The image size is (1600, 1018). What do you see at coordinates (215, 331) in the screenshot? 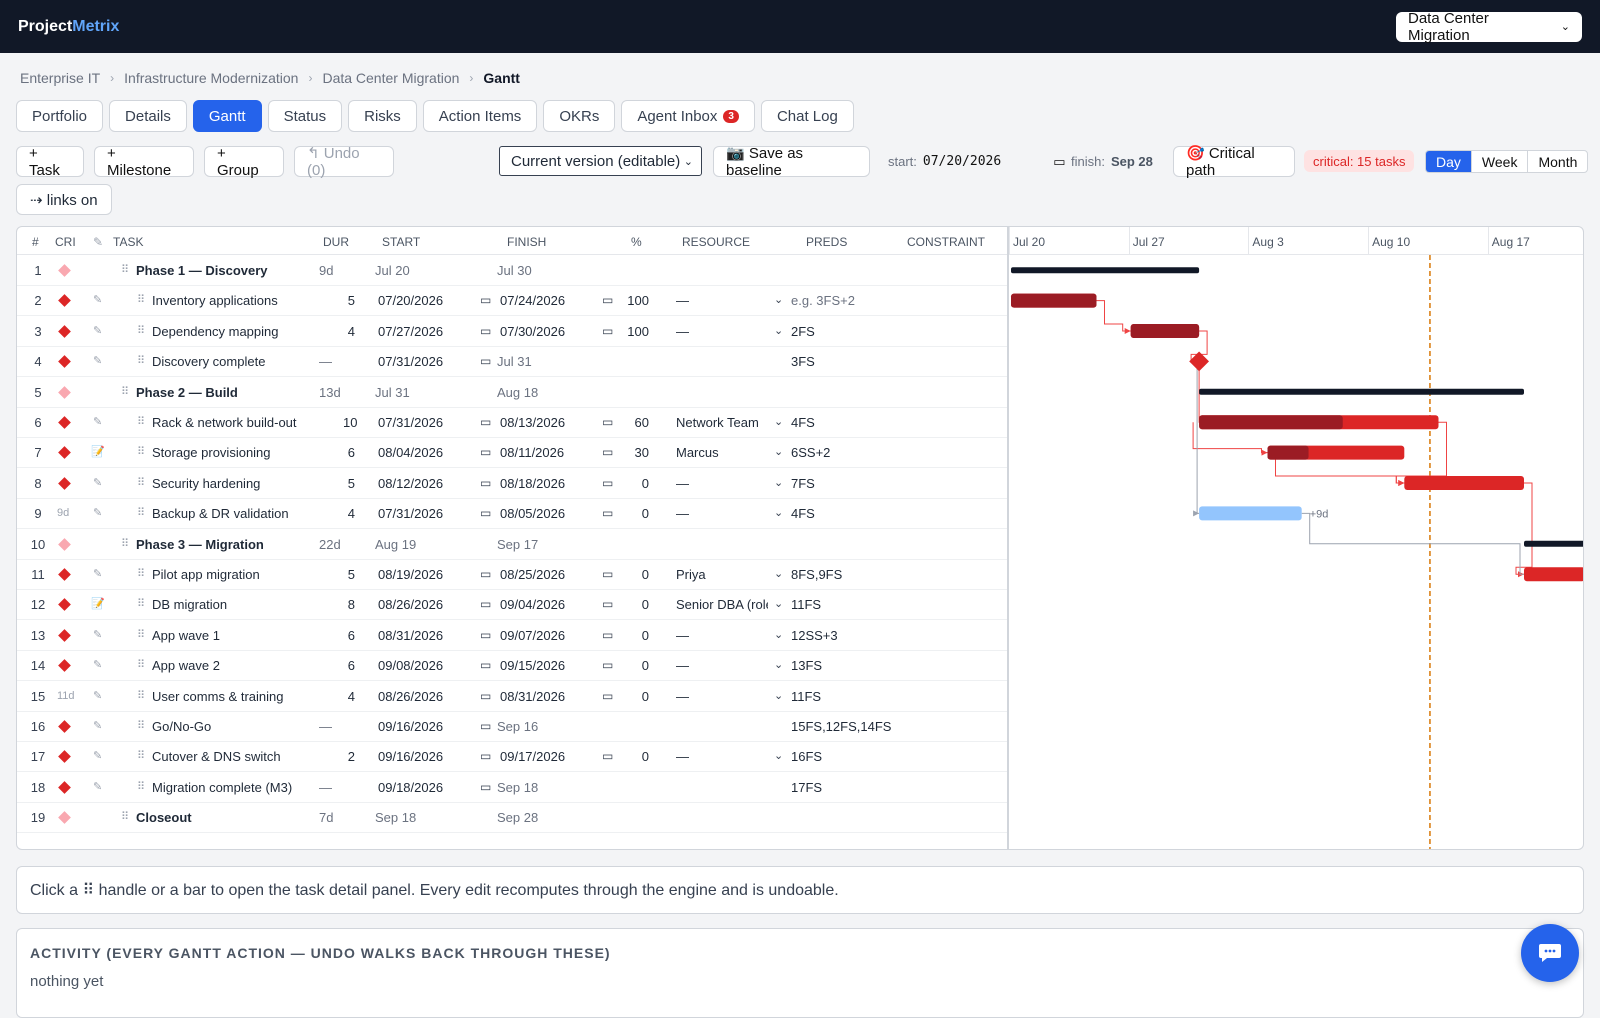
I see `task-name: Dependency mapping` at bounding box center [215, 331].